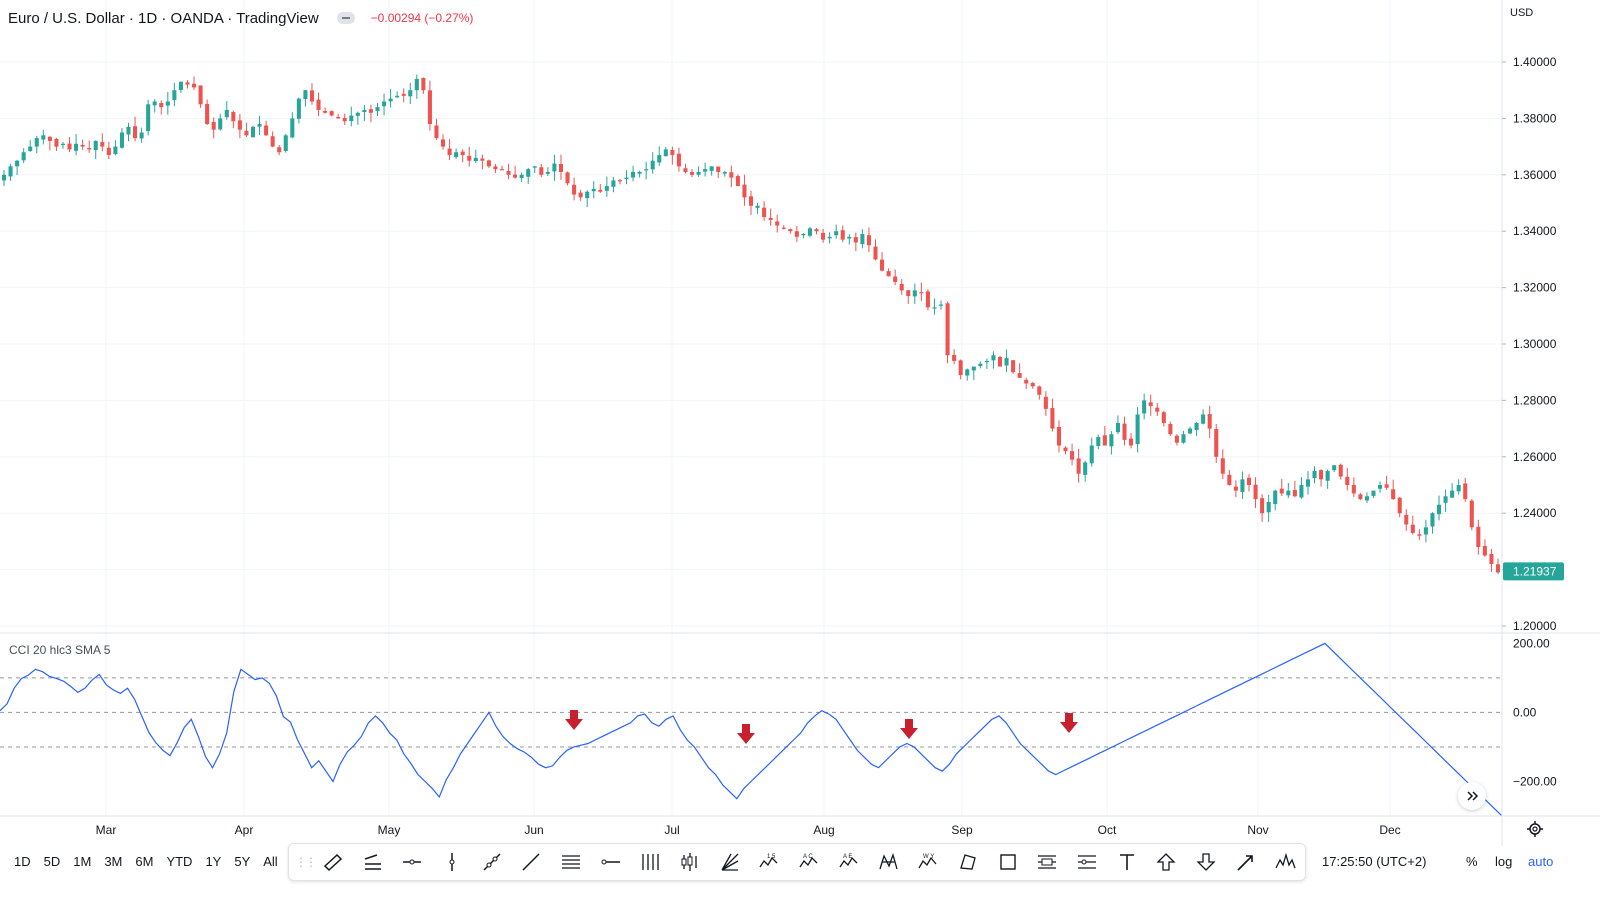 The height and width of the screenshot is (900, 1600). What do you see at coordinates (968, 862) in the screenshot?
I see `polyline-icon` at bounding box center [968, 862].